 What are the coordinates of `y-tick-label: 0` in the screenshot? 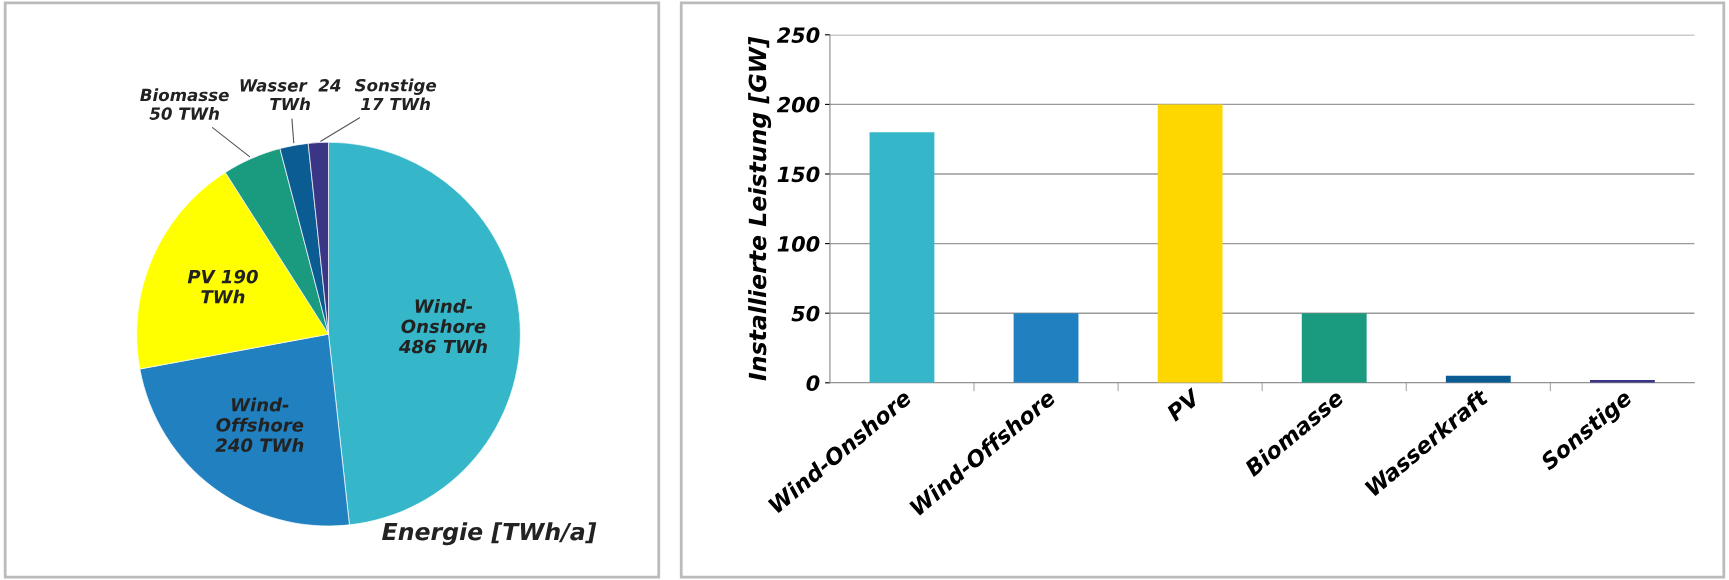 It's located at (813, 383).